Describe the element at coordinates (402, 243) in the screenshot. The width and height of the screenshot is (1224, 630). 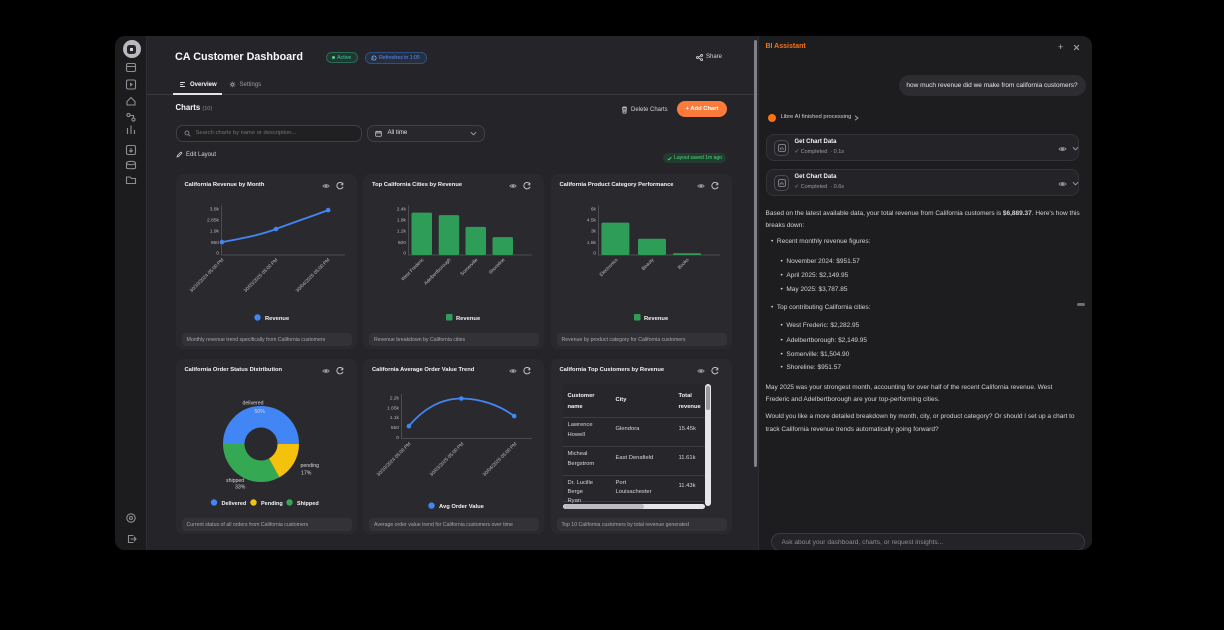
I see `svg-text: 600` at that location.